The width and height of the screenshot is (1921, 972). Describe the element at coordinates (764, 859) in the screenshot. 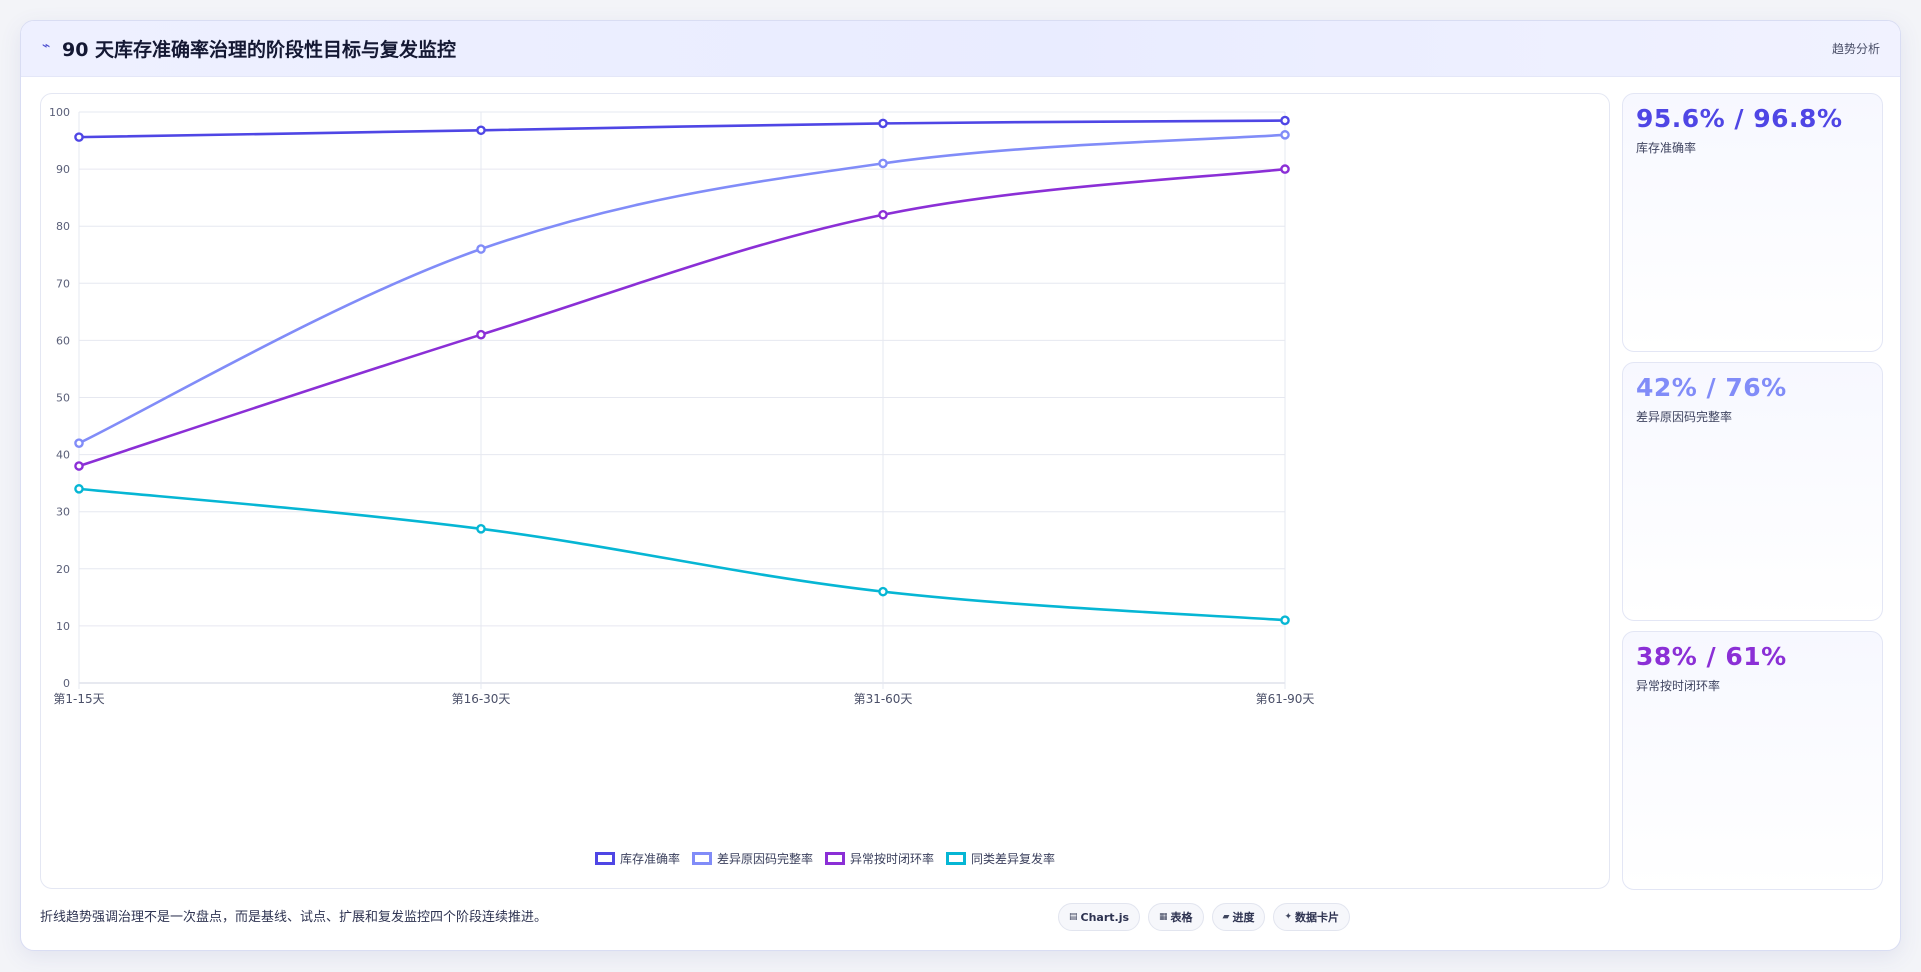

I see `legend-label: 差异原因码完整率` at that location.